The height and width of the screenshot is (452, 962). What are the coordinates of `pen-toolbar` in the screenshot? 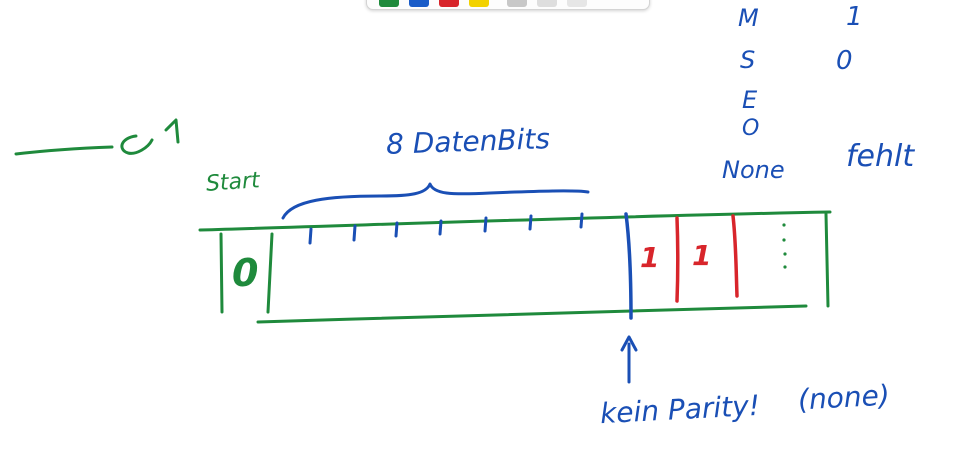 It's located at (508, 5).